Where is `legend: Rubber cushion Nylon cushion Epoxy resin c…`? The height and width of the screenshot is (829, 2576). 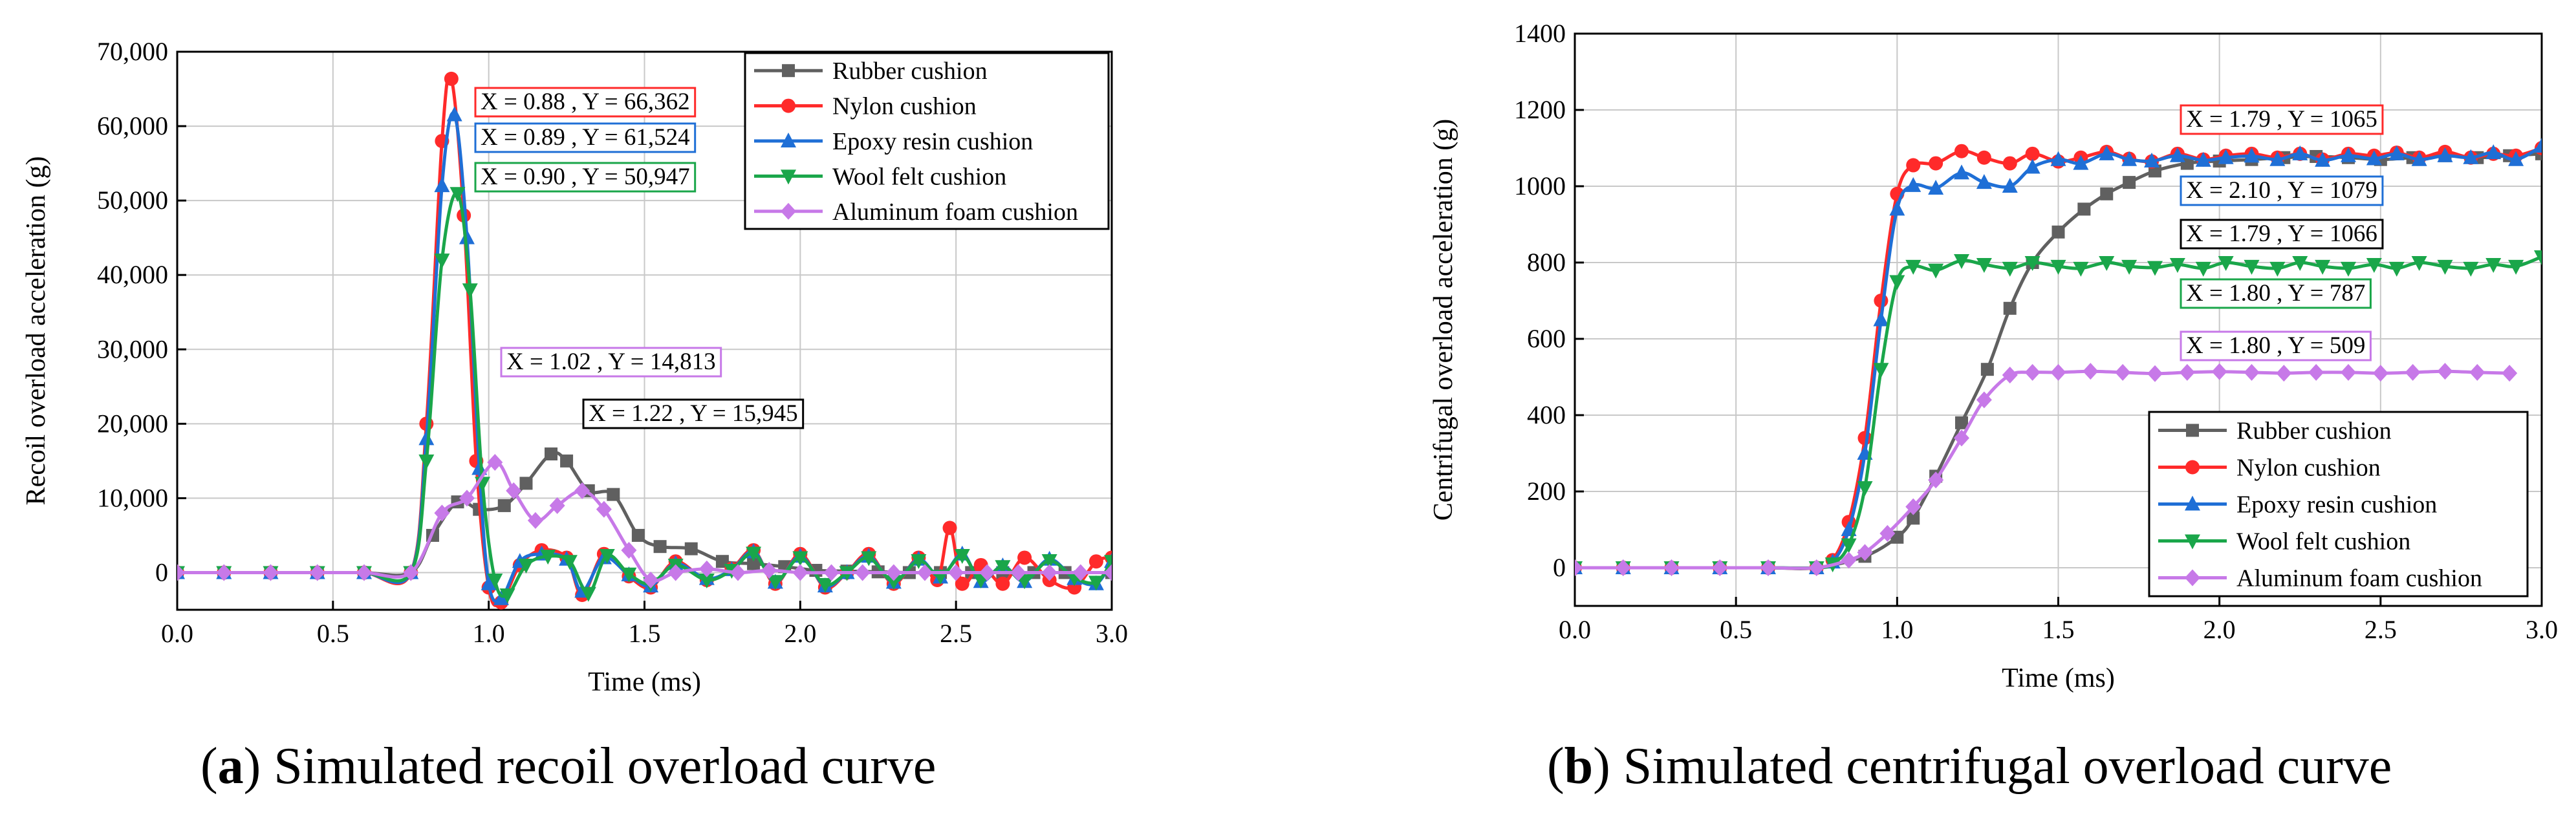
legend: Rubber cushion Nylon cushion Epoxy resin c… is located at coordinates (927, 141).